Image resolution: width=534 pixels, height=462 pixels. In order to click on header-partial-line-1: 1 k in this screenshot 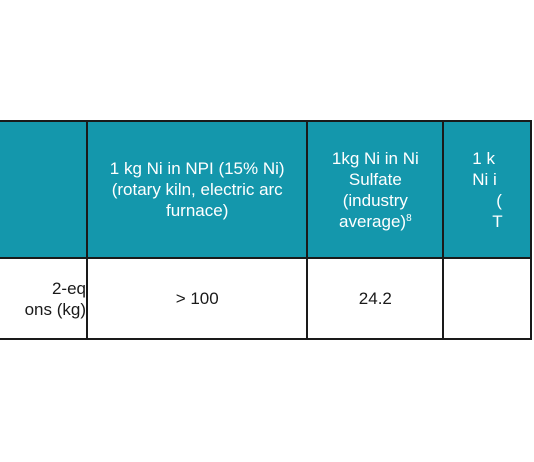, I will do `click(483, 158)`.